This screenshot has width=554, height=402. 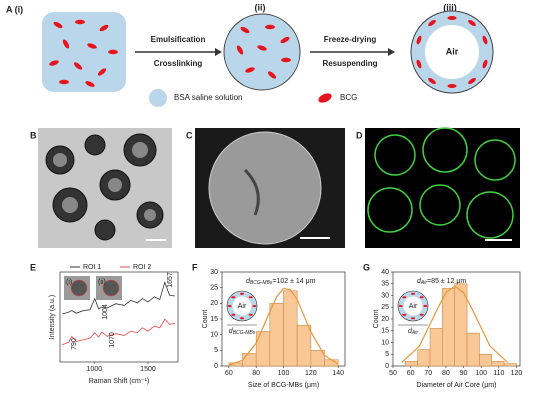 What do you see at coordinates (376, 319) in the screenshot?
I see `y-axis-label: Count` at bounding box center [376, 319].